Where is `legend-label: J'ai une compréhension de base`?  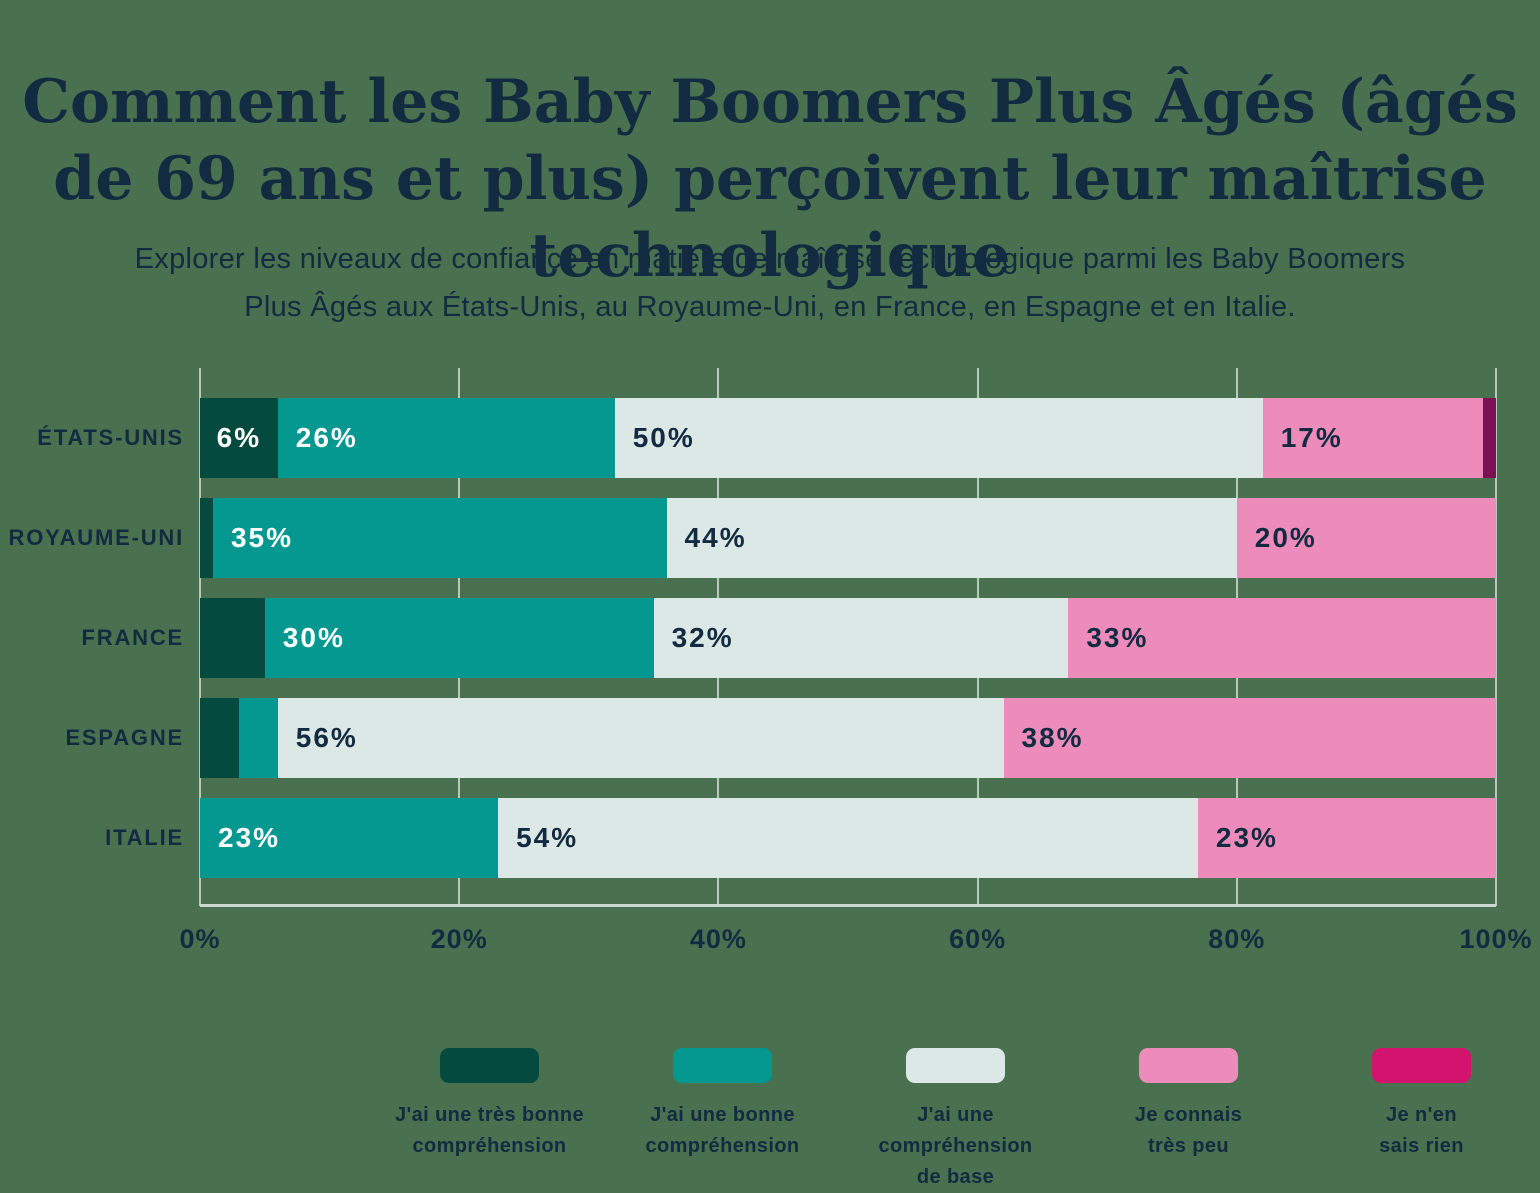
legend-label: J'ai une compréhension de base is located at coordinates (955, 1146).